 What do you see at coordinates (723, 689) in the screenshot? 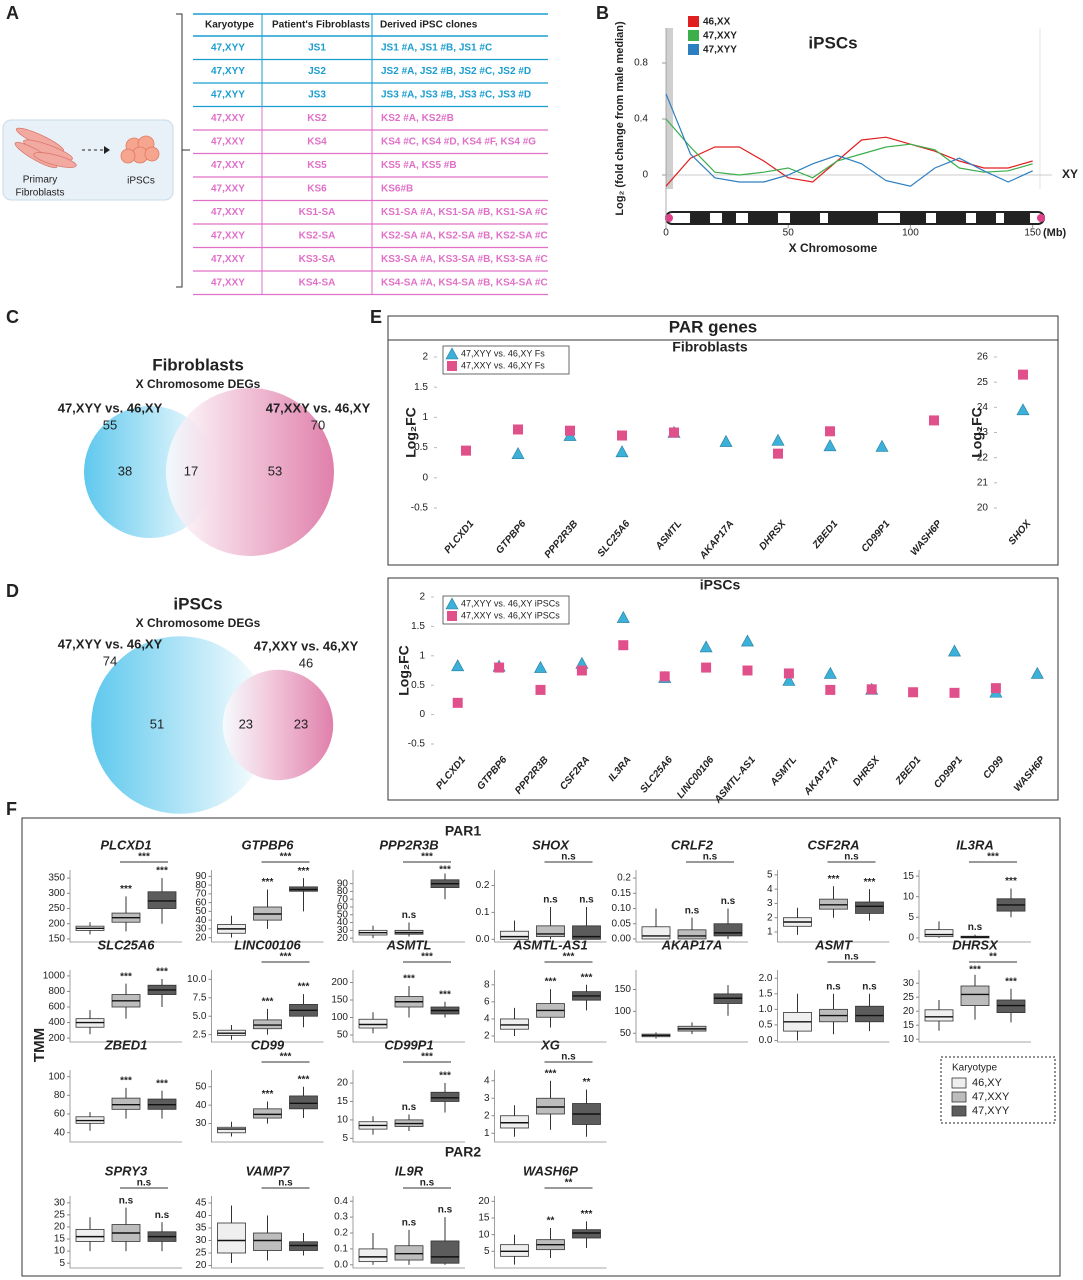
I see `panel-frame` at bounding box center [723, 689].